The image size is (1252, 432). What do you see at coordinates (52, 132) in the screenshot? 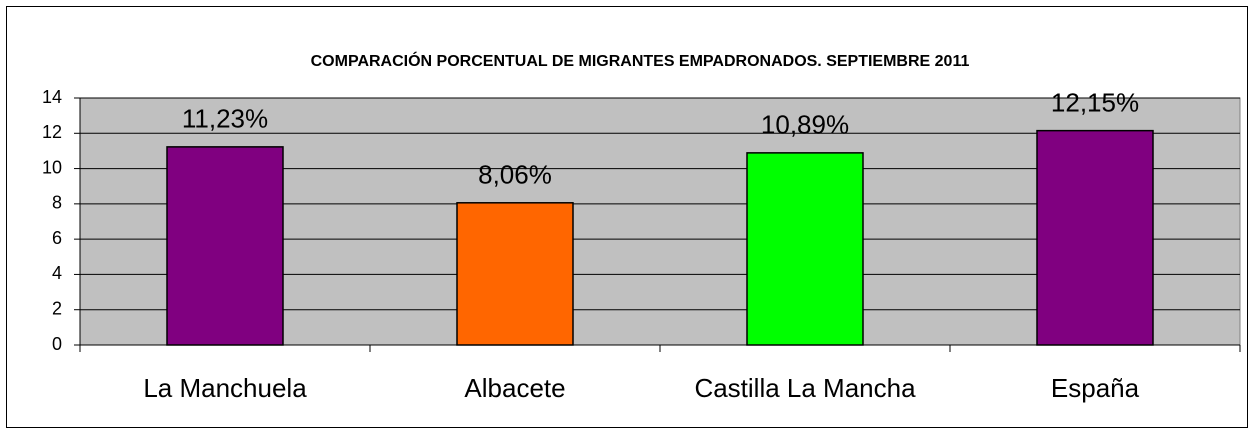
I see `y-tick-label: 12` at bounding box center [52, 132].